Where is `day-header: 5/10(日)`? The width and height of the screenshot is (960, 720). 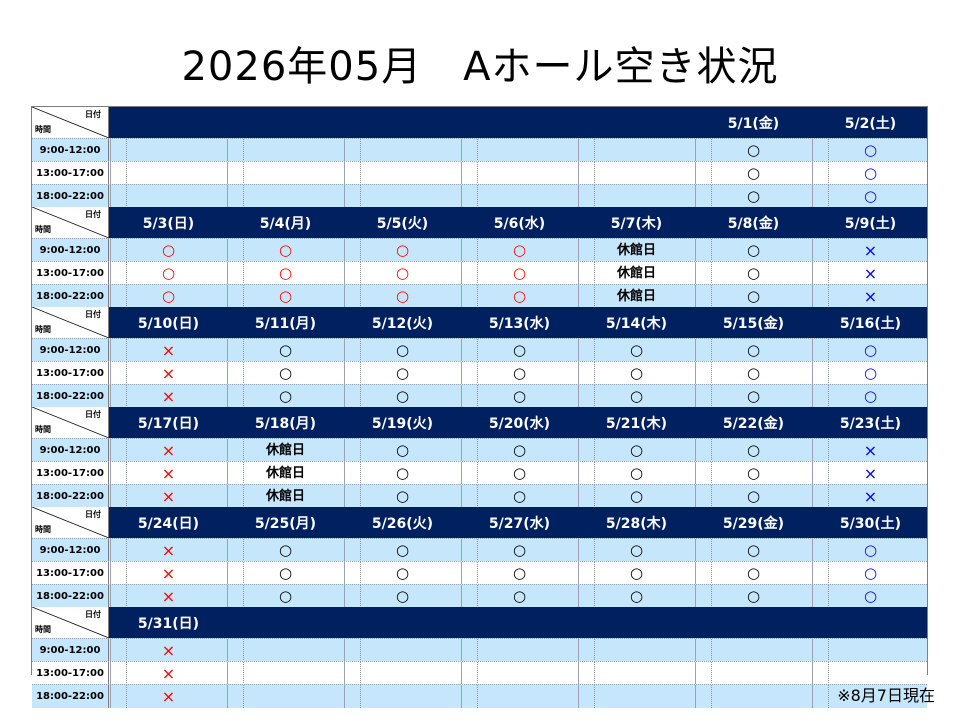 day-header: 5/10(日) is located at coordinates (168, 323).